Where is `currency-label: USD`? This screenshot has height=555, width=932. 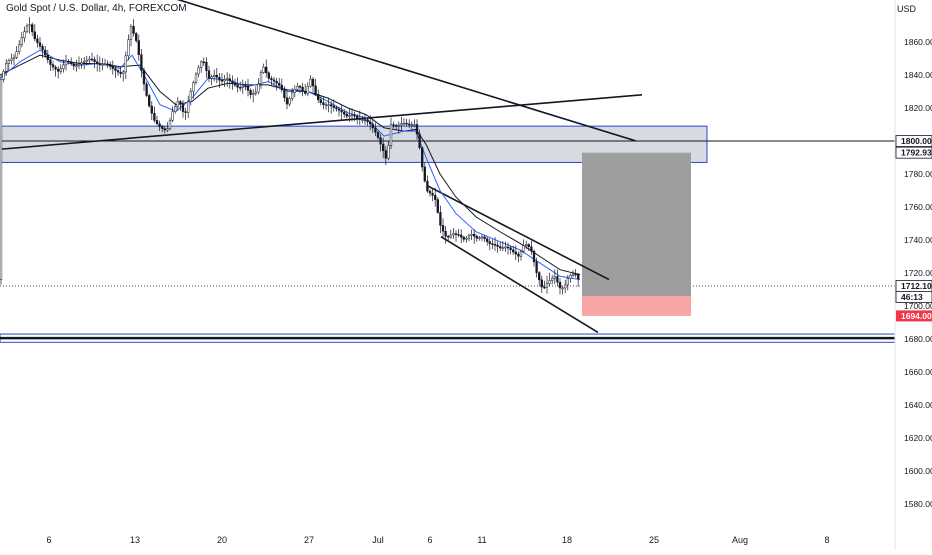
currency-label: USD is located at coordinates (906, 9).